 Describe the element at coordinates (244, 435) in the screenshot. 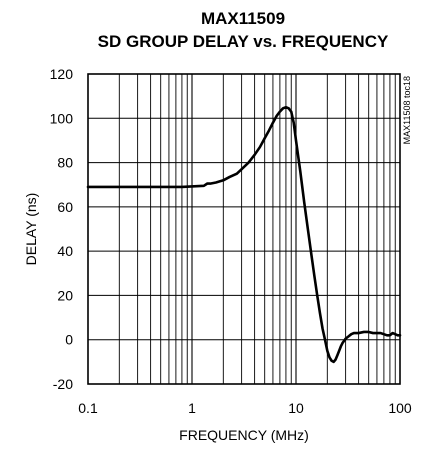

I see `x-axis-label: FREQUENCY (MHz)` at that location.